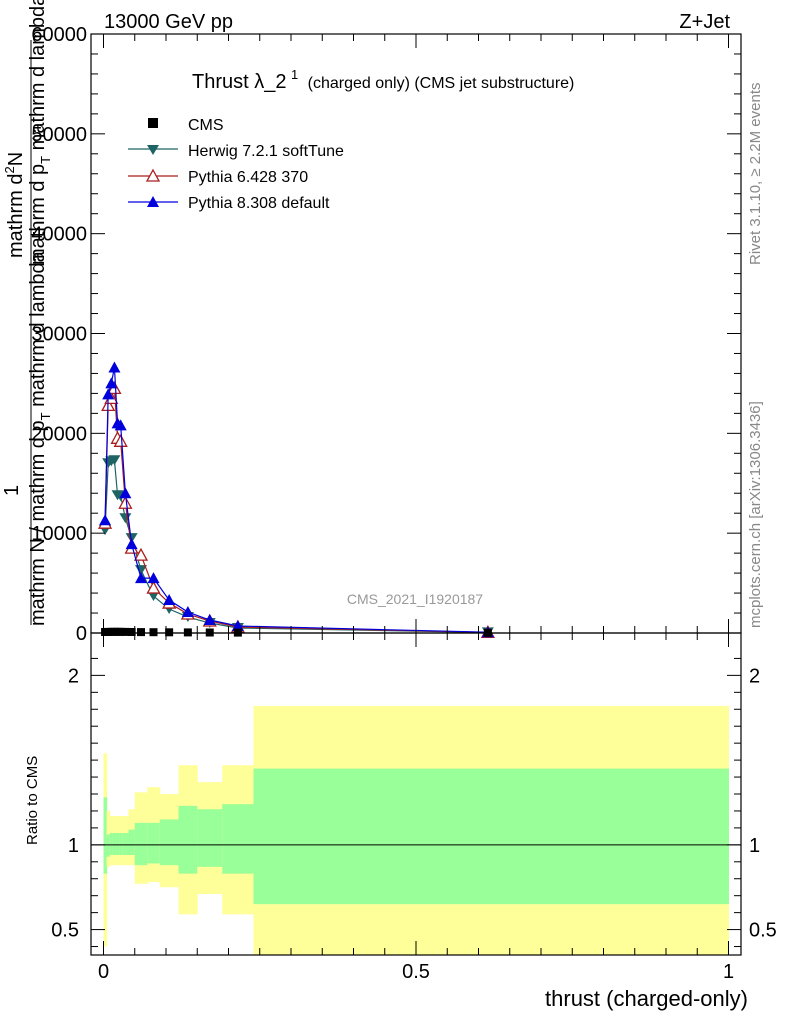  Describe the element at coordinates (59, 235) in the screenshot. I see `main-y-tick-label: 40000` at that location.